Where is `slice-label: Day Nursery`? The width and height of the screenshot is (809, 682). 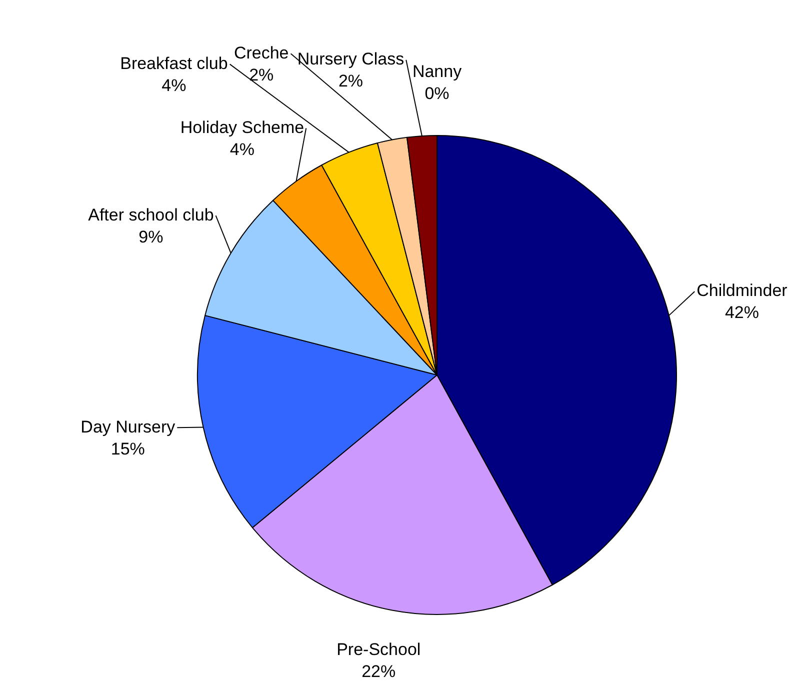 slice-label: Day Nursery is located at coordinates (128, 426).